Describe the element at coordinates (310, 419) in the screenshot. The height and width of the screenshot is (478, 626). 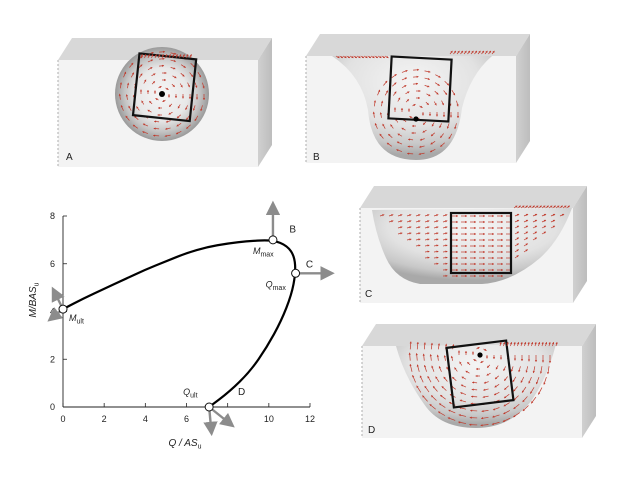
I see `x-tick-label: 12` at that location.